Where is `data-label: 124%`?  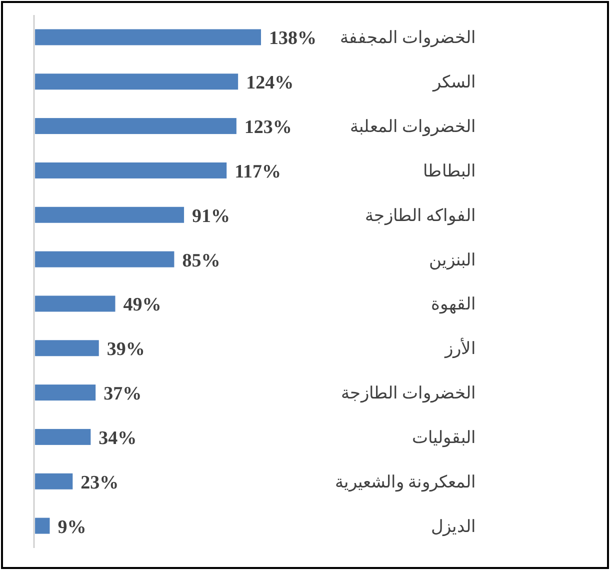 data-label: 124% is located at coordinates (270, 83).